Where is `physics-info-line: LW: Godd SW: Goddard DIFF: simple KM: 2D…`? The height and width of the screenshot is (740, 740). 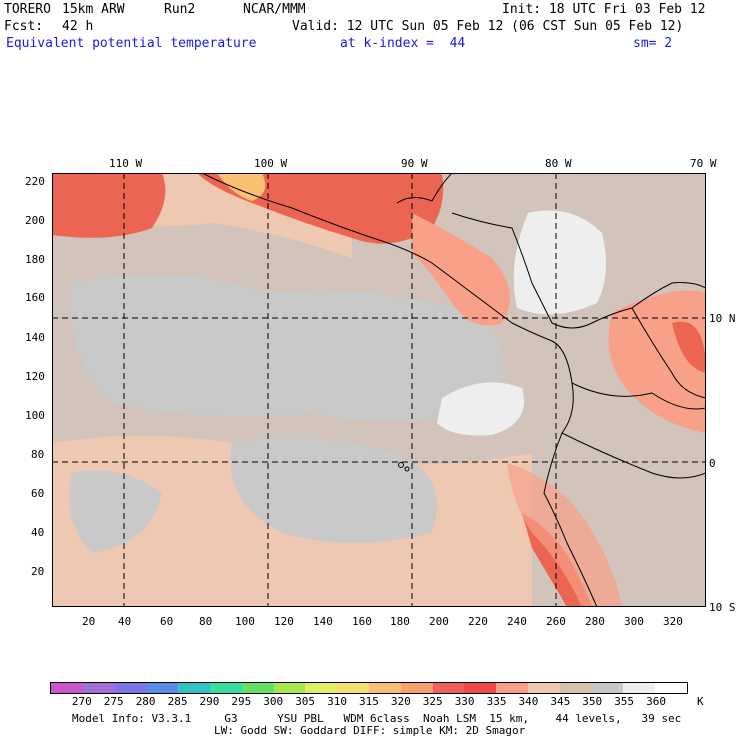
physics-info-line: LW: Godd SW: Goddard DIFF: simple KM: 2D… is located at coordinates (370, 730).